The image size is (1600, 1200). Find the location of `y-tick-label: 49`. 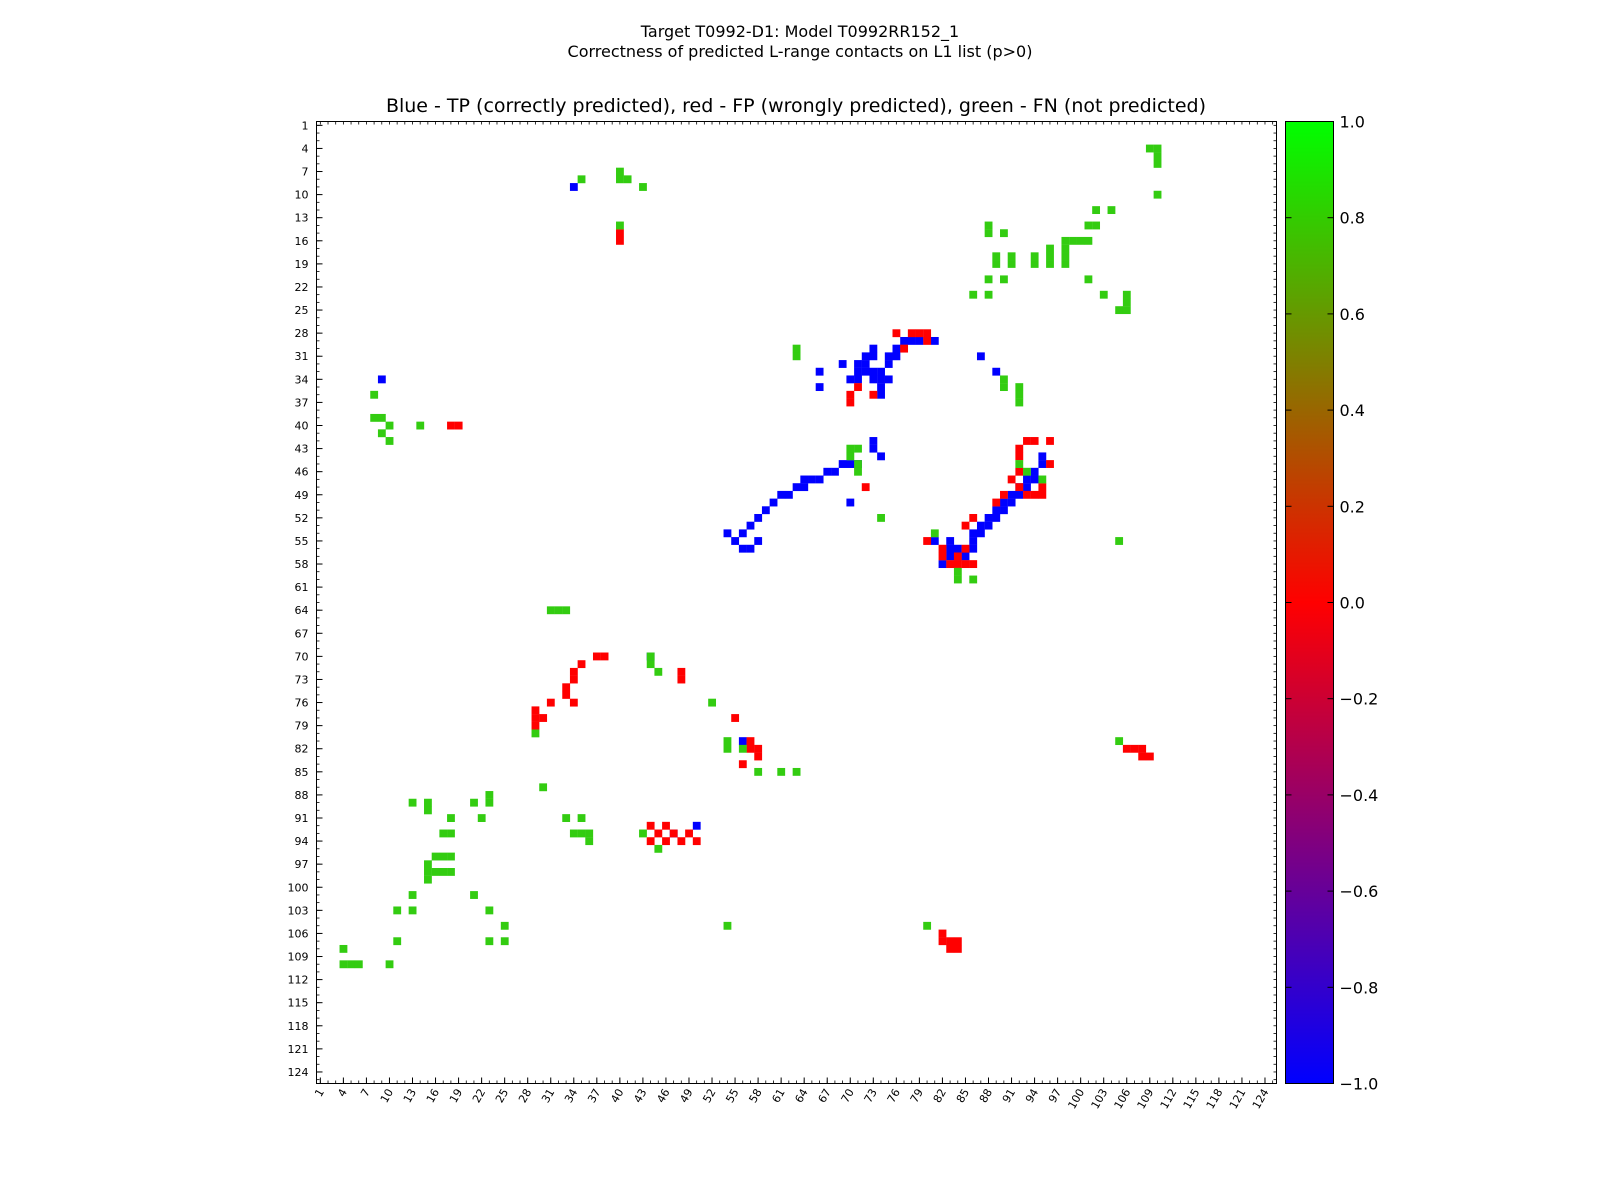

y-tick-label: 49 is located at coordinates (302, 495).